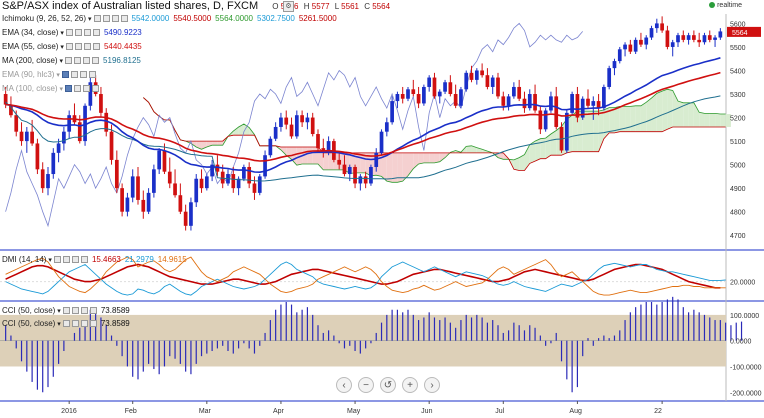  What do you see at coordinates (354, 411) in the screenshot?
I see `x-tick-label: May` at bounding box center [354, 411].